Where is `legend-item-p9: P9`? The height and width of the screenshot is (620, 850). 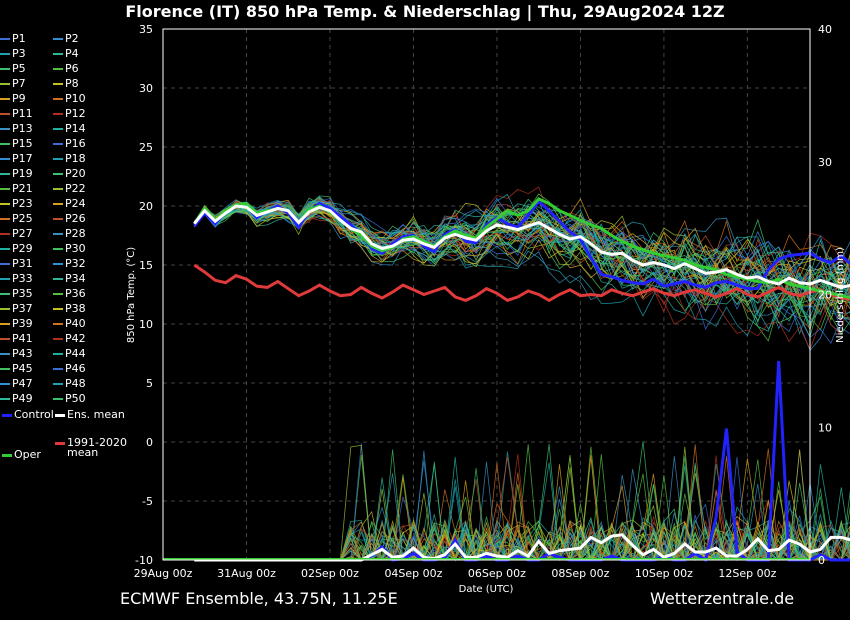 legend-item-p9: P9 is located at coordinates (13, 99).